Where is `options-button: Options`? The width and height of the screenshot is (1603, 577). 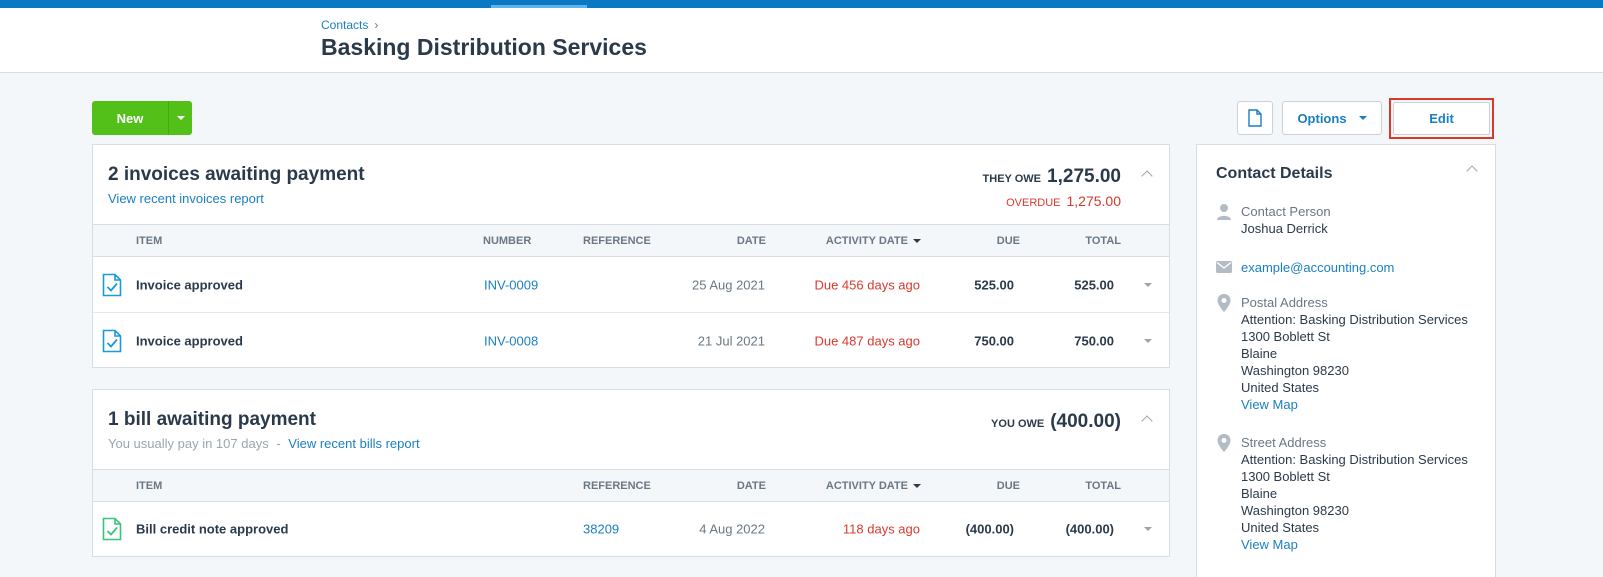 options-button: Options is located at coordinates (1332, 118).